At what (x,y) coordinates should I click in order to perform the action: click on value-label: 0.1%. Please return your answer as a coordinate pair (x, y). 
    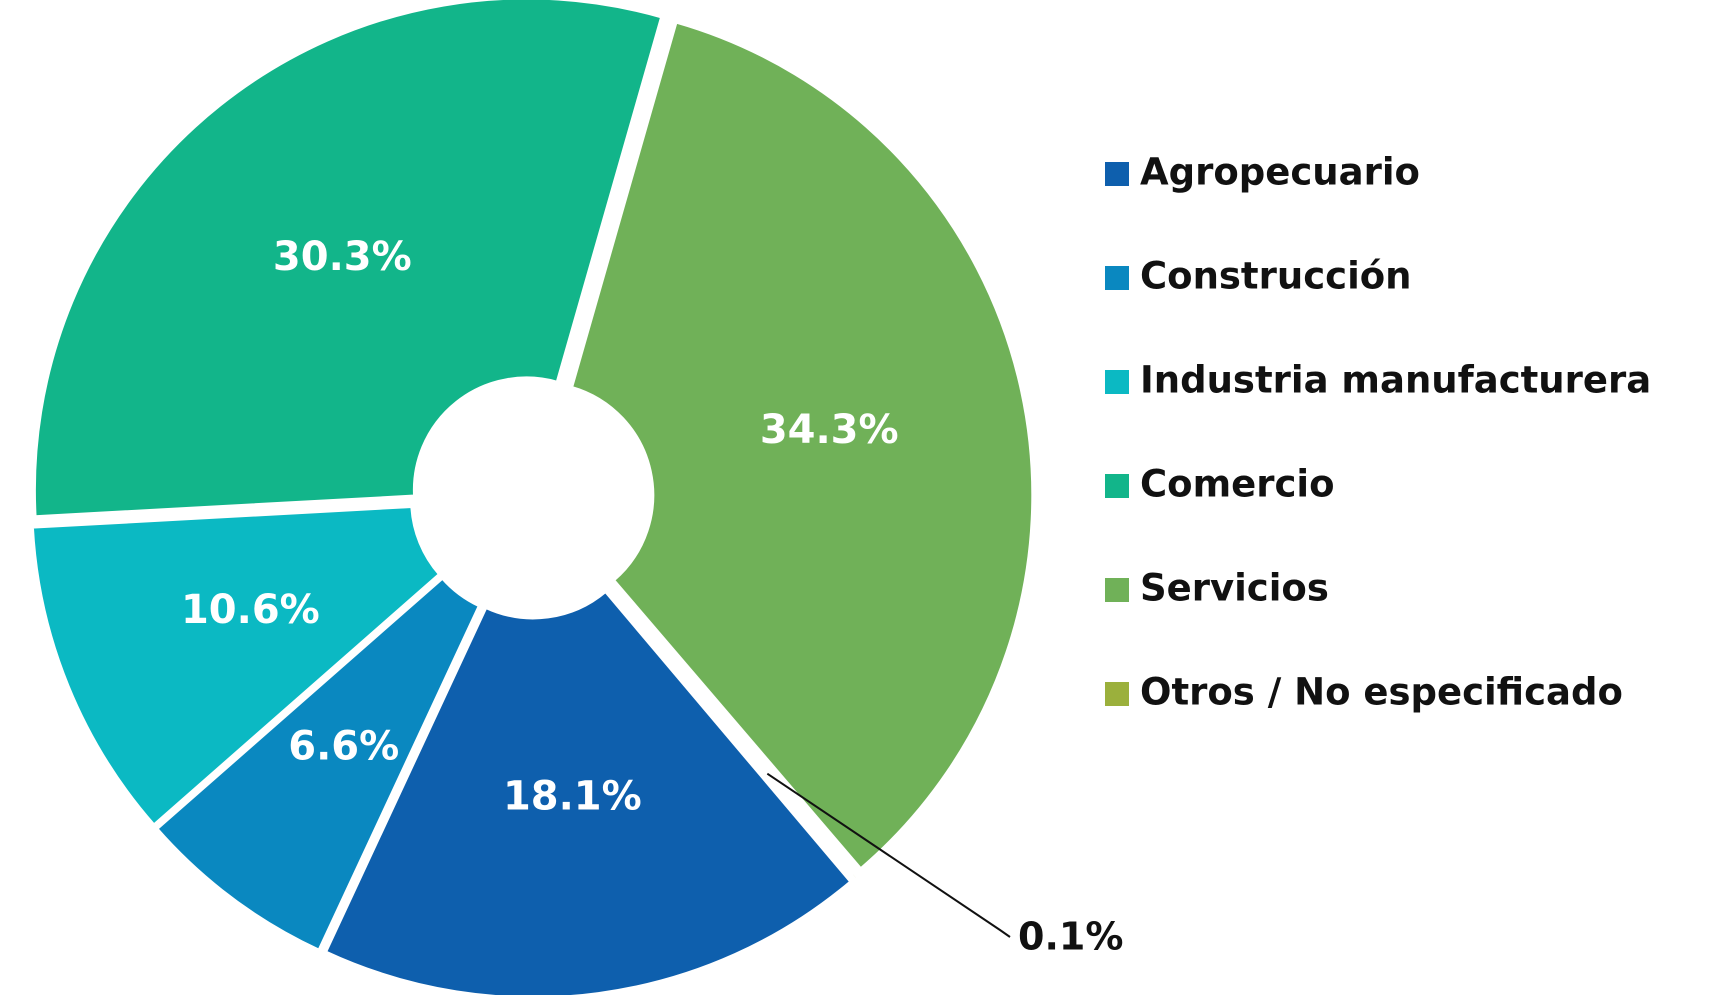
    Looking at the image, I should click on (1070, 937).